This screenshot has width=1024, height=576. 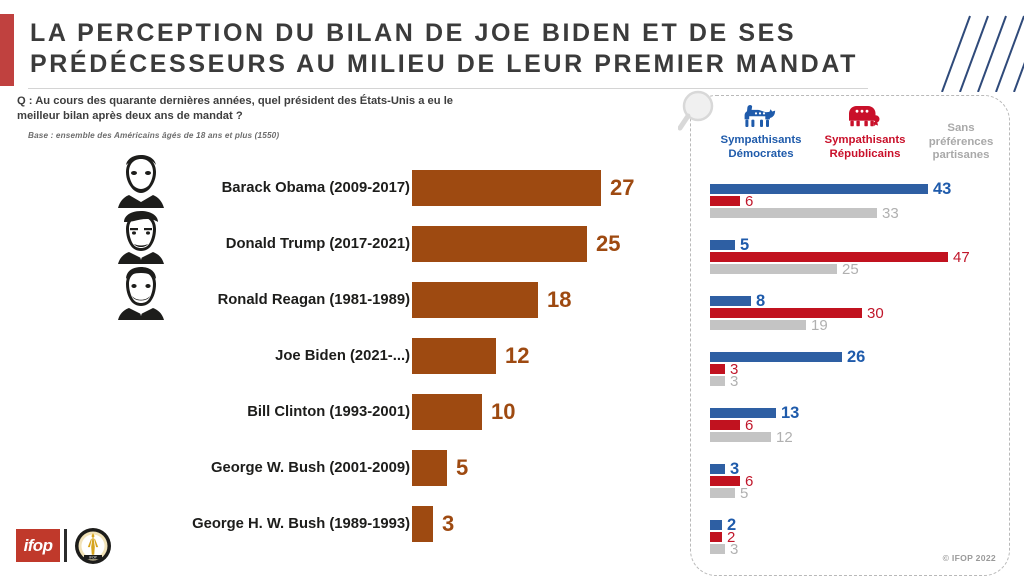 What do you see at coordinates (856, 356) in the screenshot?
I see `value-democrat: 26` at bounding box center [856, 356].